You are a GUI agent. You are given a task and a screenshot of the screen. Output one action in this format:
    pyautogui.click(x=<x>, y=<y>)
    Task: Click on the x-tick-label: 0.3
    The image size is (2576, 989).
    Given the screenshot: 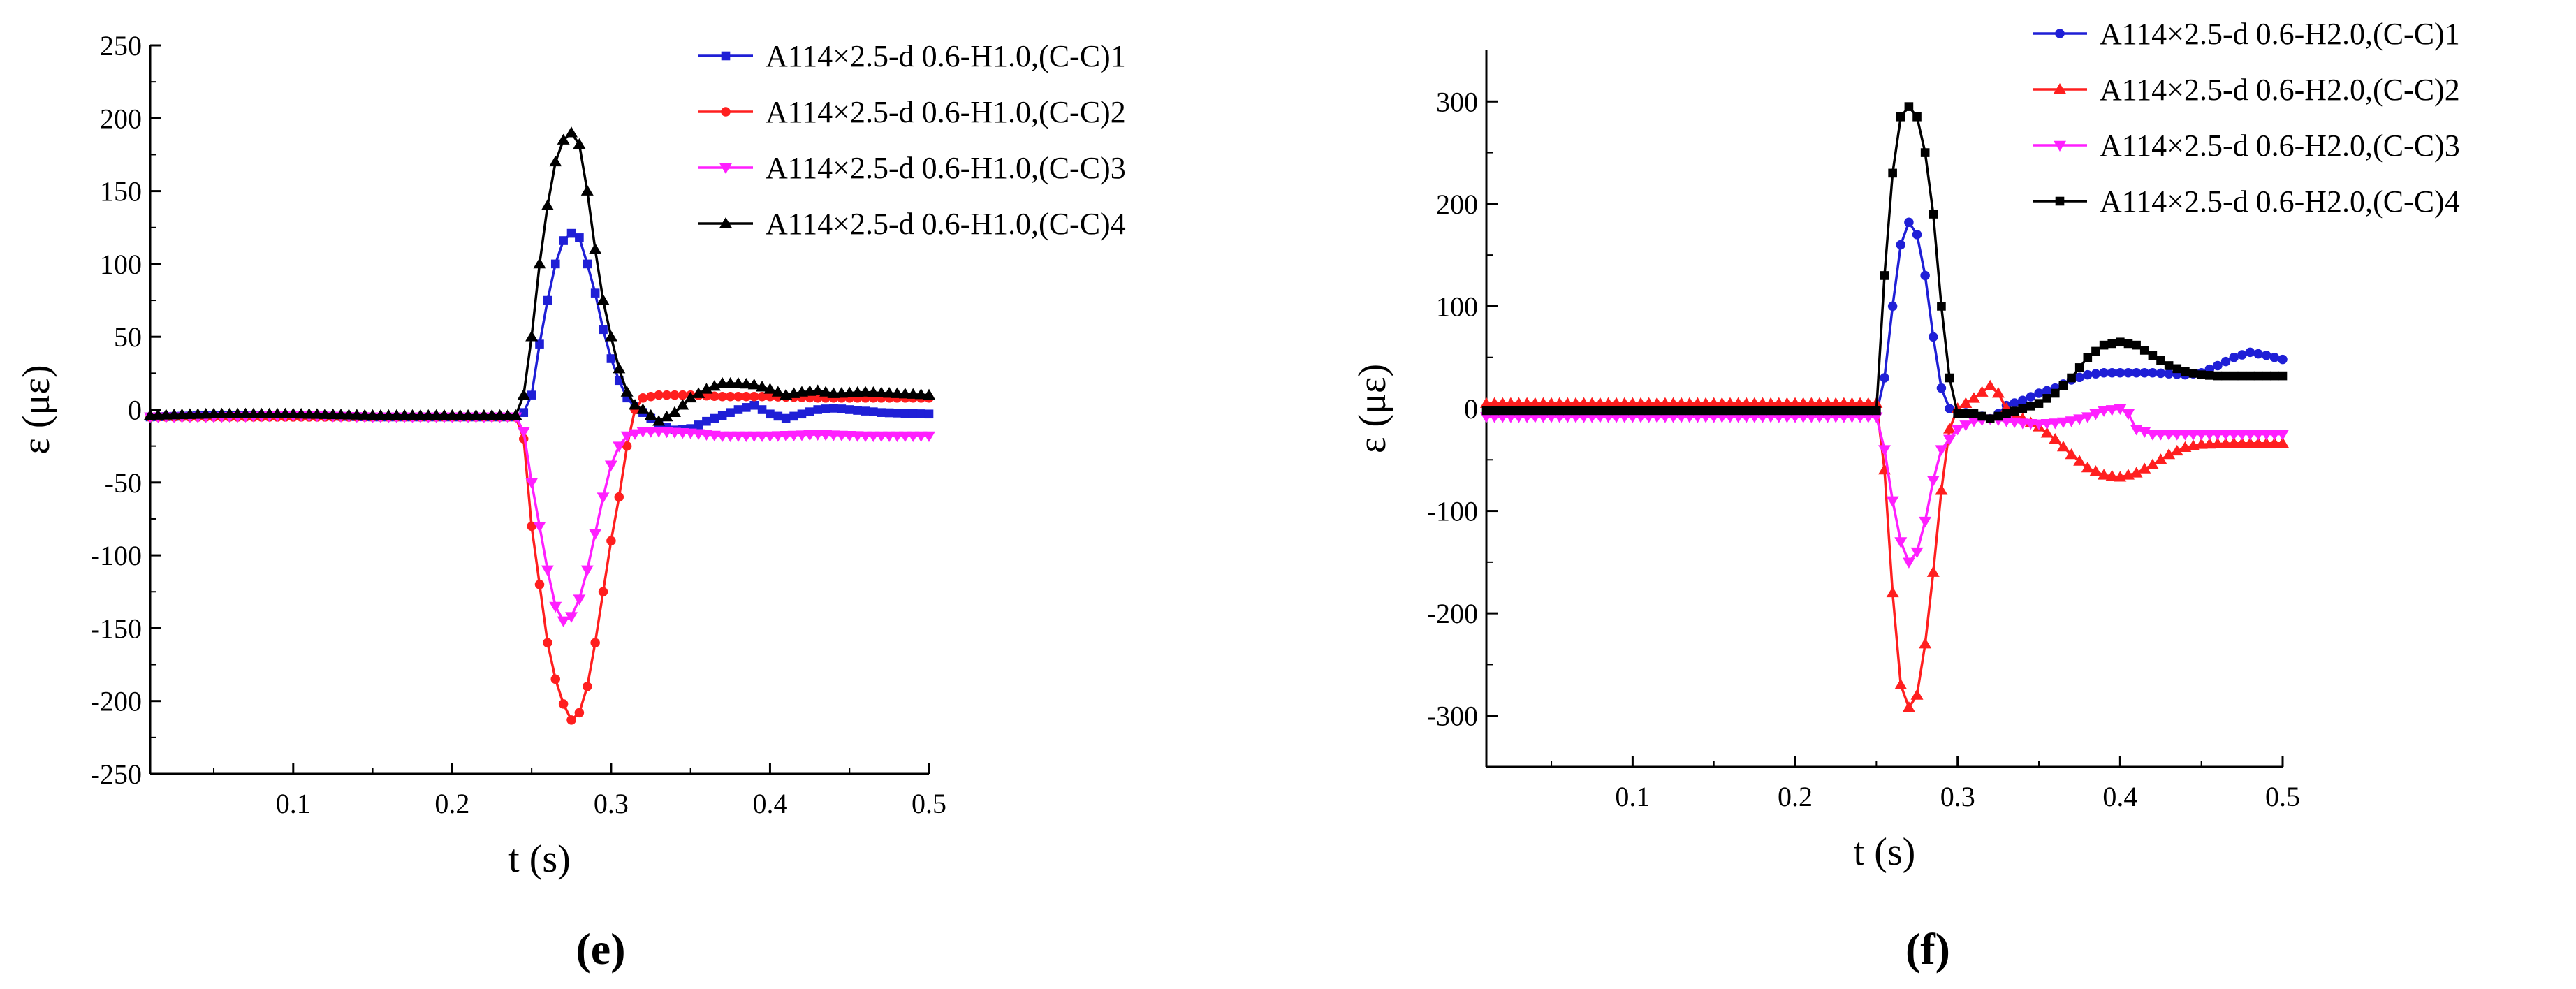 What is the action you would take?
    pyautogui.click(x=611, y=803)
    